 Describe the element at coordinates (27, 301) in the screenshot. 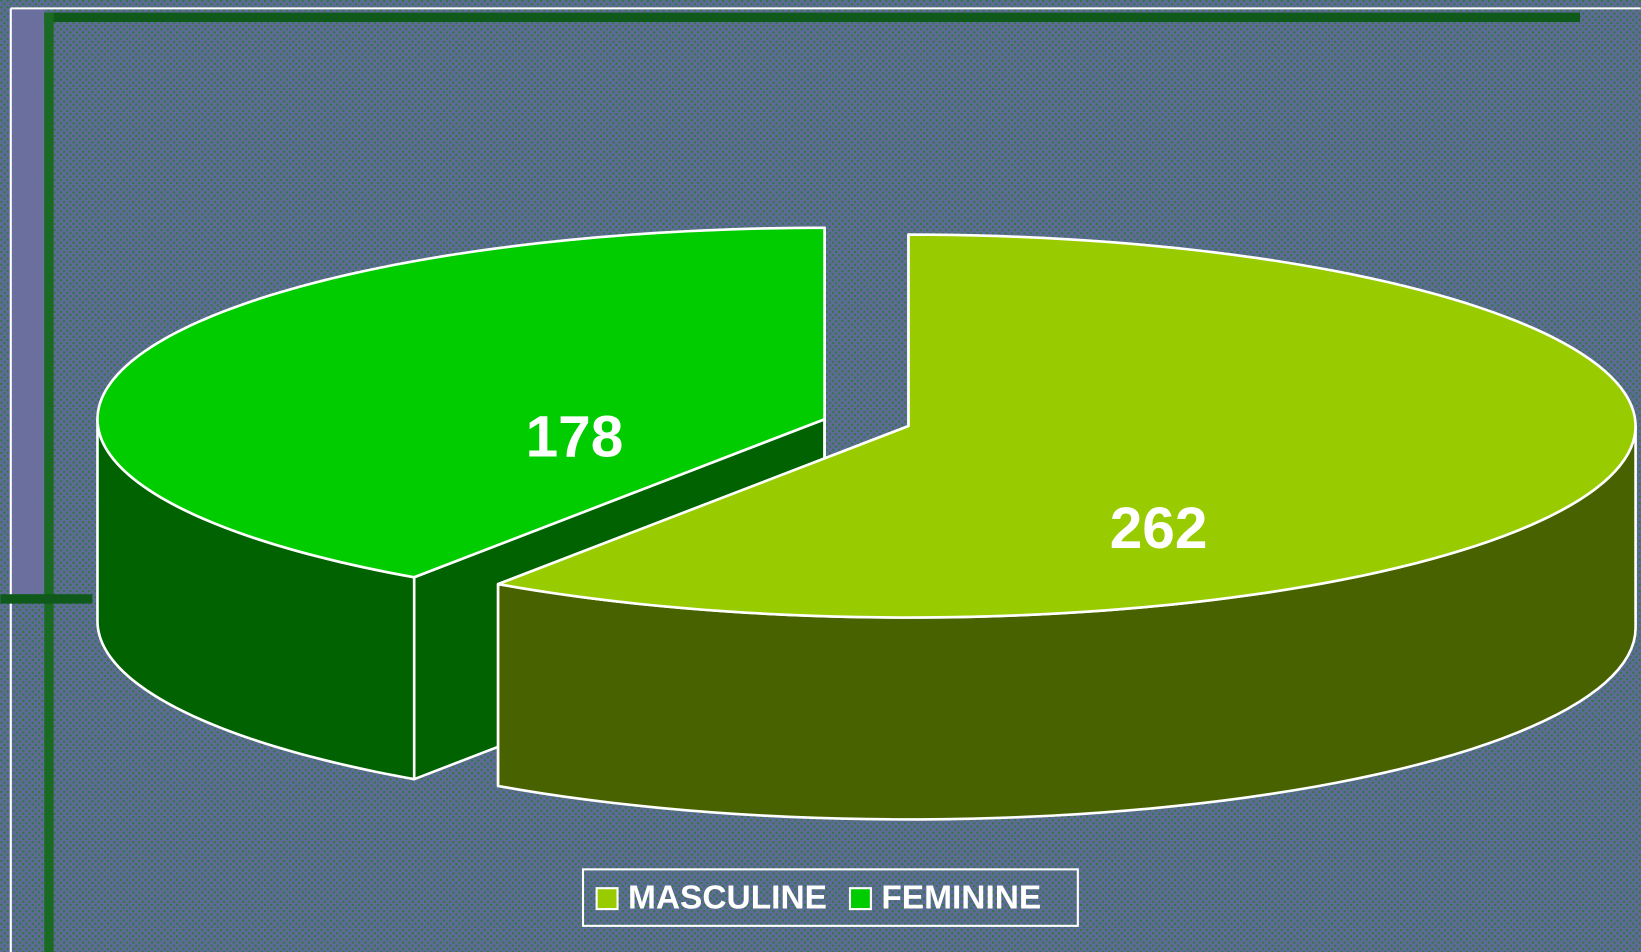

I see `side-strip` at that location.